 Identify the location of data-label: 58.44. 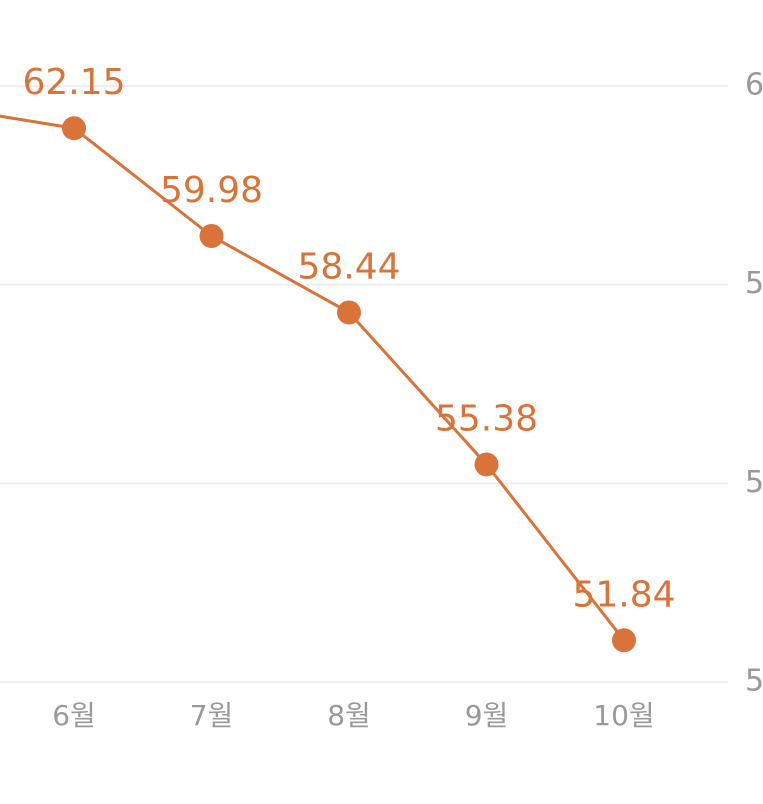
(348, 266).